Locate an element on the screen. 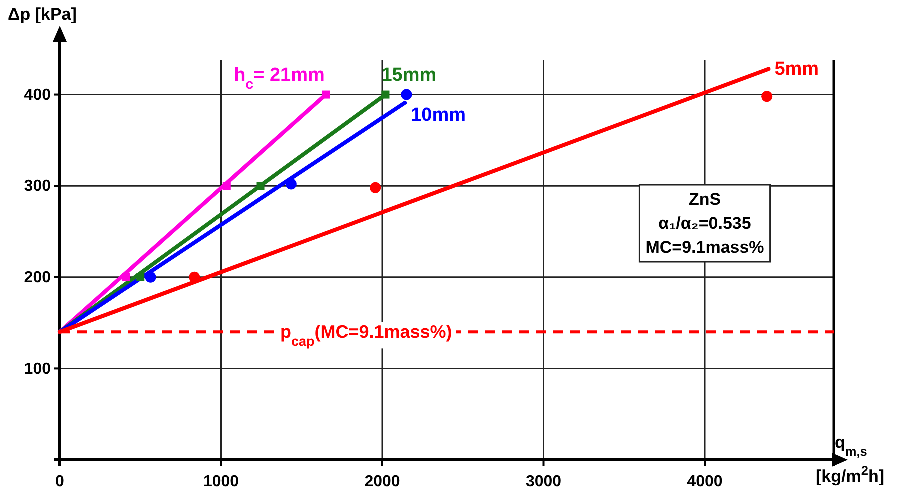 Image resolution: width=913 pixels, height=495 pixels. x-tick-label: 3000 is located at coordinates (544, 482).